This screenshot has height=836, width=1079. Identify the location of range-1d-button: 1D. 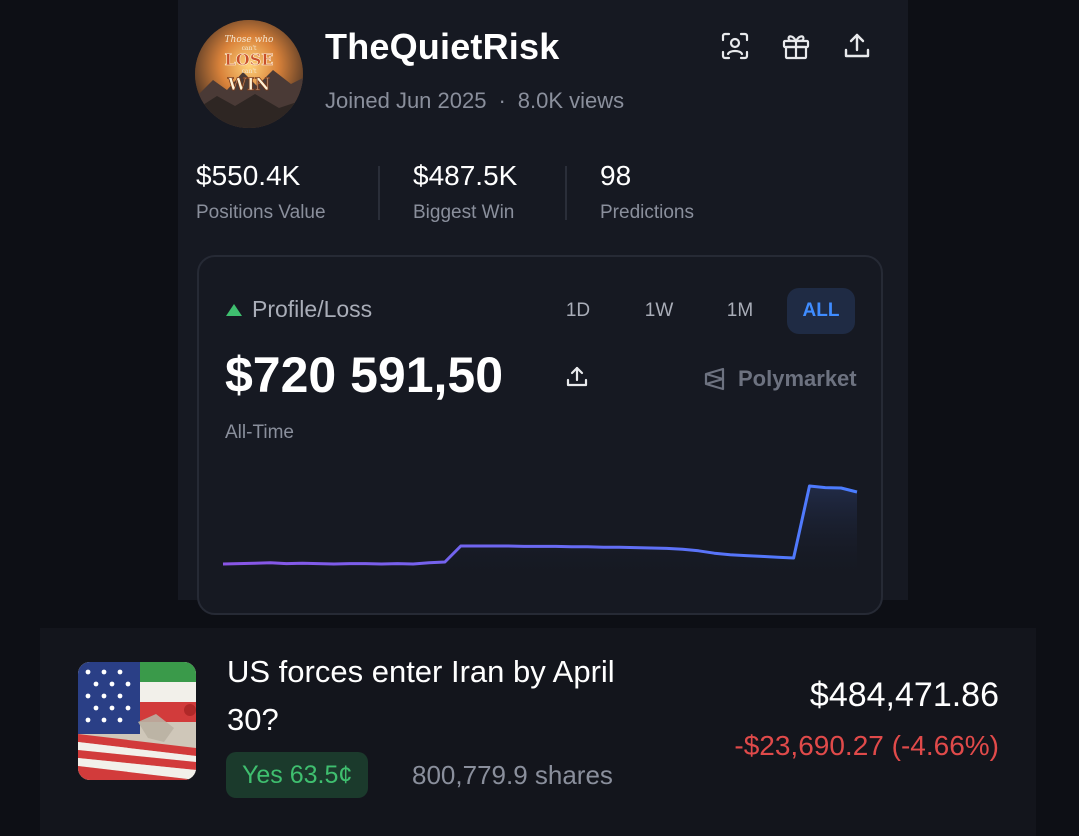
(578, 310).